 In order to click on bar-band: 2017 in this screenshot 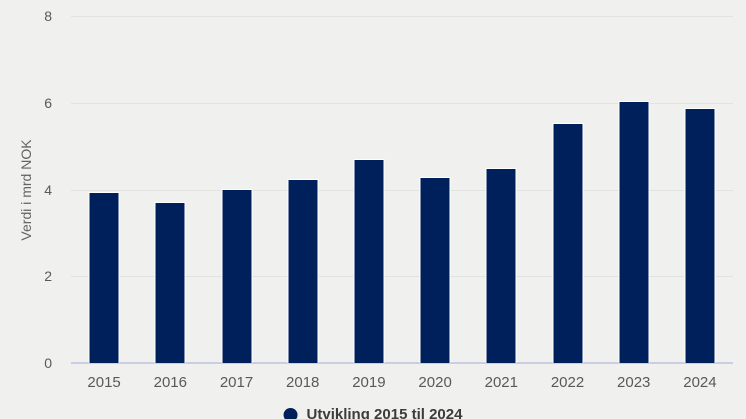, I will do `click(236, 203)`.